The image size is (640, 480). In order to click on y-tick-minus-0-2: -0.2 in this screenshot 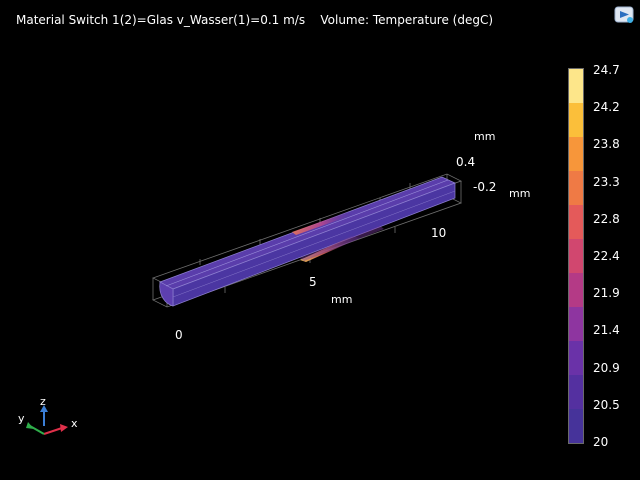, I will do `click(484, 187)`.